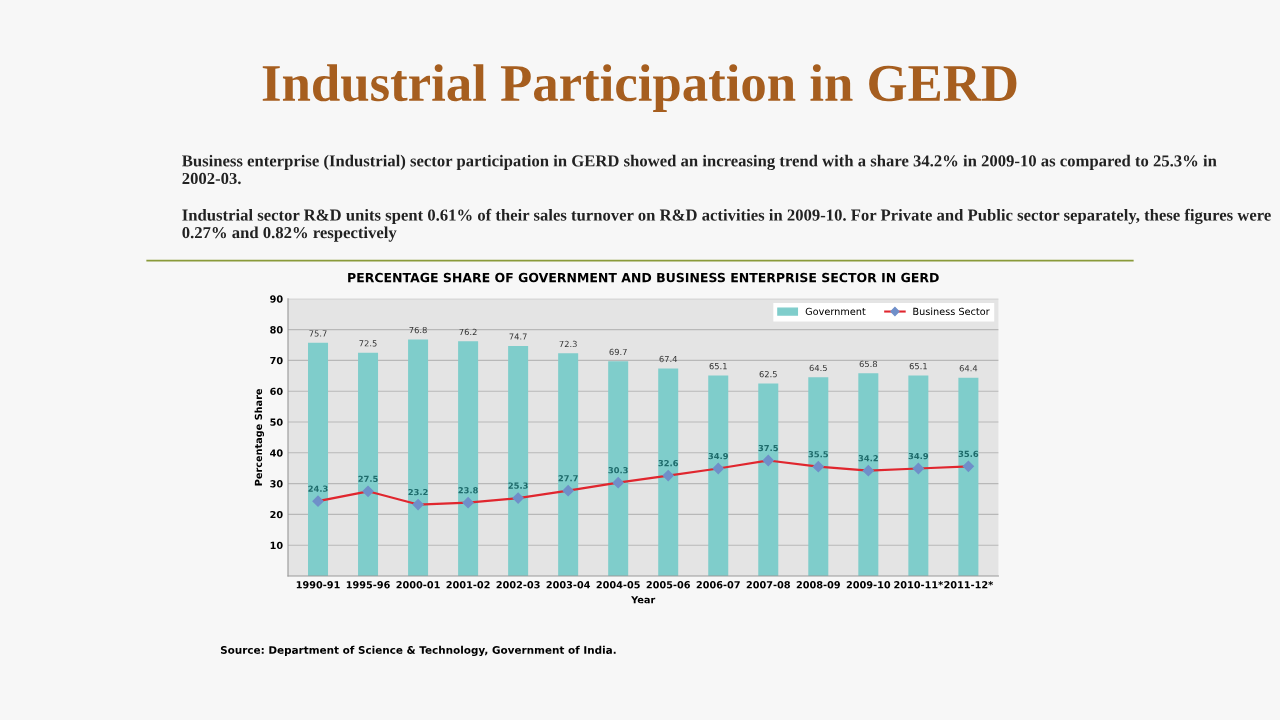 The height and width of the screenshot is (720, 1280). Describe the element at coordinates (418, 585) in the screenshot. I see `x-tick-label: 2000-01` at that location.